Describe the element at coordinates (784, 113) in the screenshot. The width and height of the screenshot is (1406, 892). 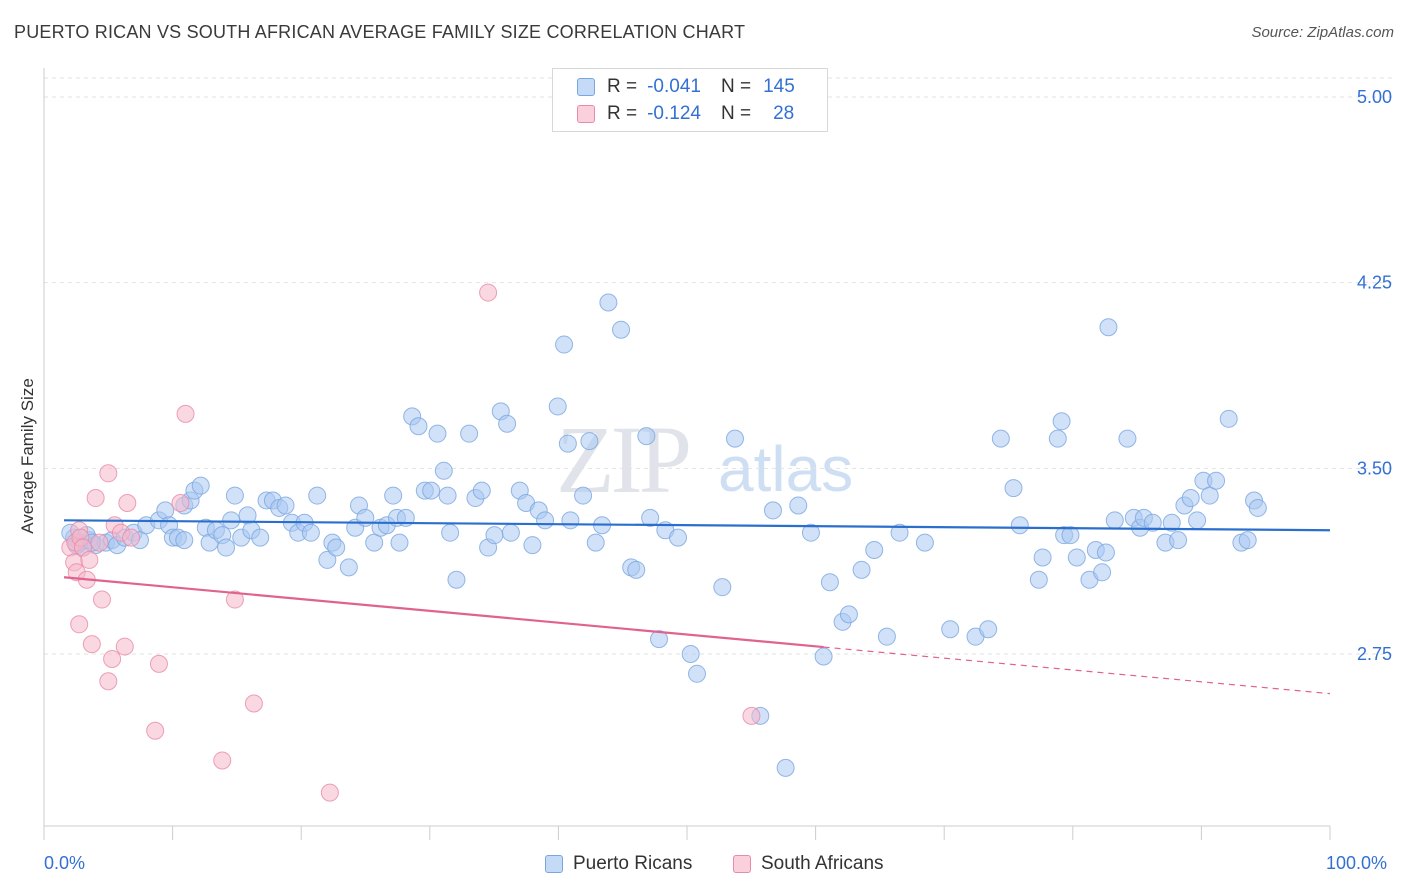
I see `legend-n-value: 28` at that location.